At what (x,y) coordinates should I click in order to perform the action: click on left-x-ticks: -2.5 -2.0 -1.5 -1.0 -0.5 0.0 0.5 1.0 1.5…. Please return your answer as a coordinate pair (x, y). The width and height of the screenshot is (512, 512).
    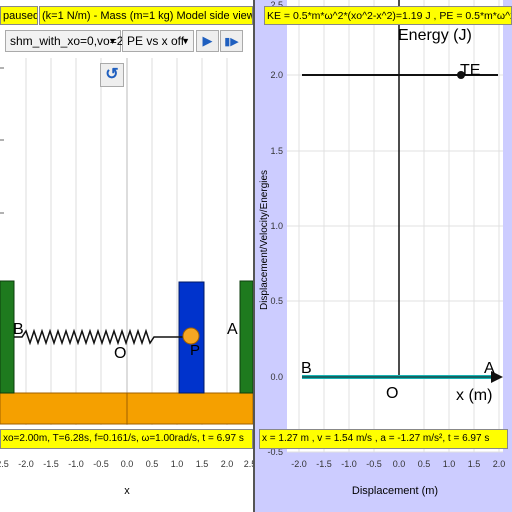
    Looking at the image, I should click on (126, 464).